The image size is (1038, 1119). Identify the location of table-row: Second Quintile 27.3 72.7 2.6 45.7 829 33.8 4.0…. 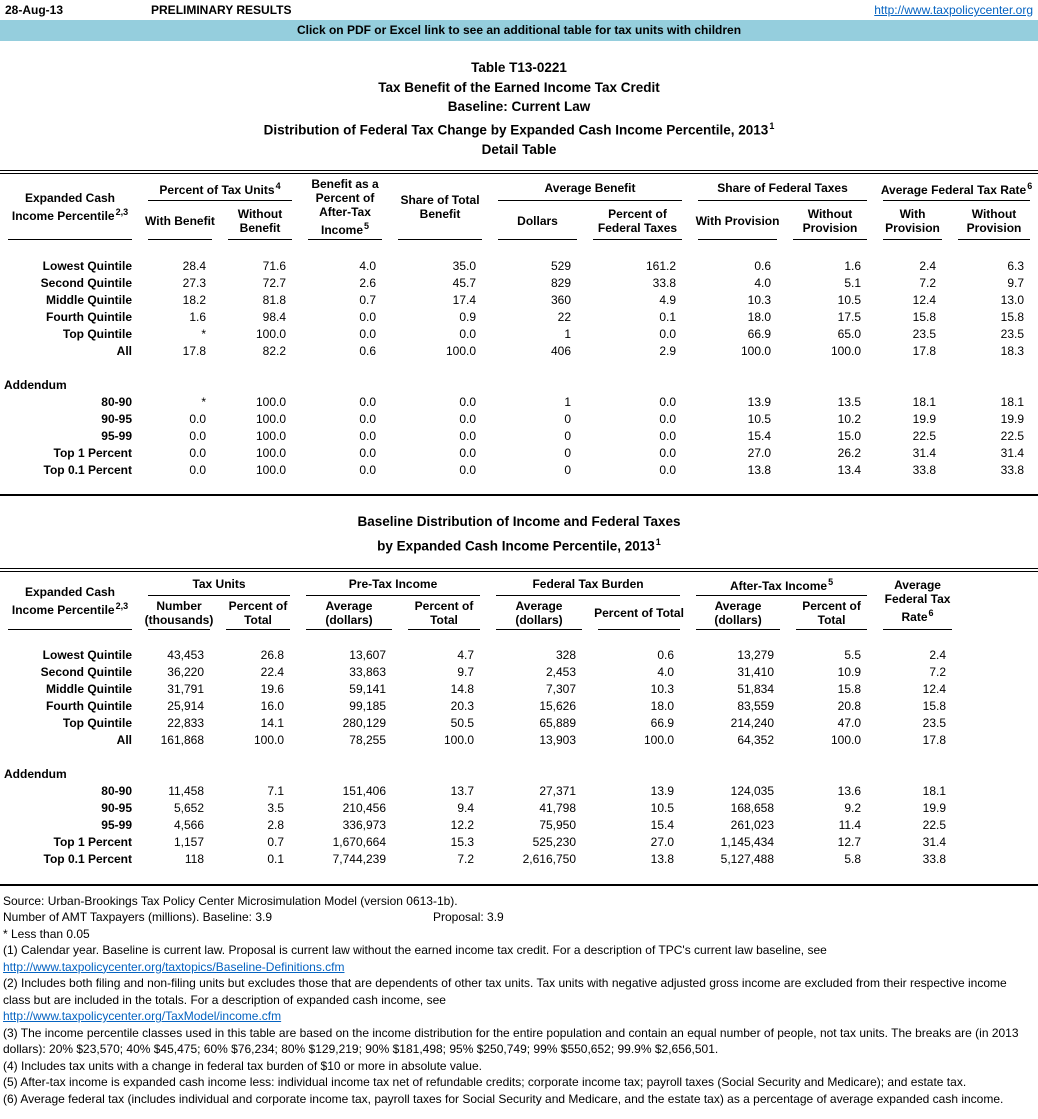
(519, 282).